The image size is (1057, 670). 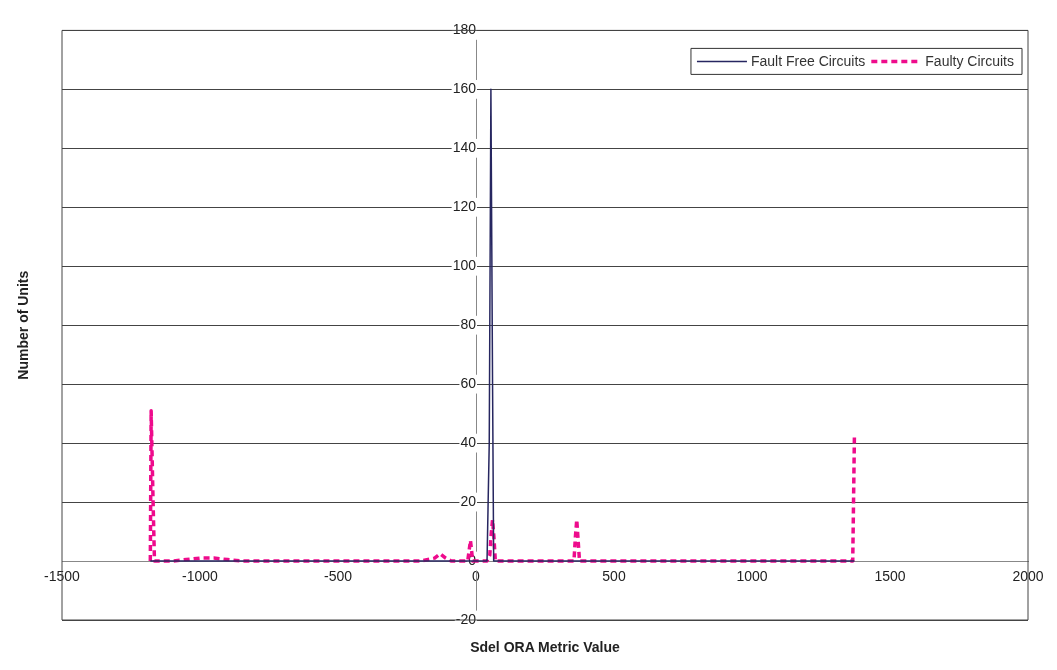 What do you see at coordinates (468, 324) in the screenshot?
I see `y-tick-label: 80` at bounding box center [468, 324].